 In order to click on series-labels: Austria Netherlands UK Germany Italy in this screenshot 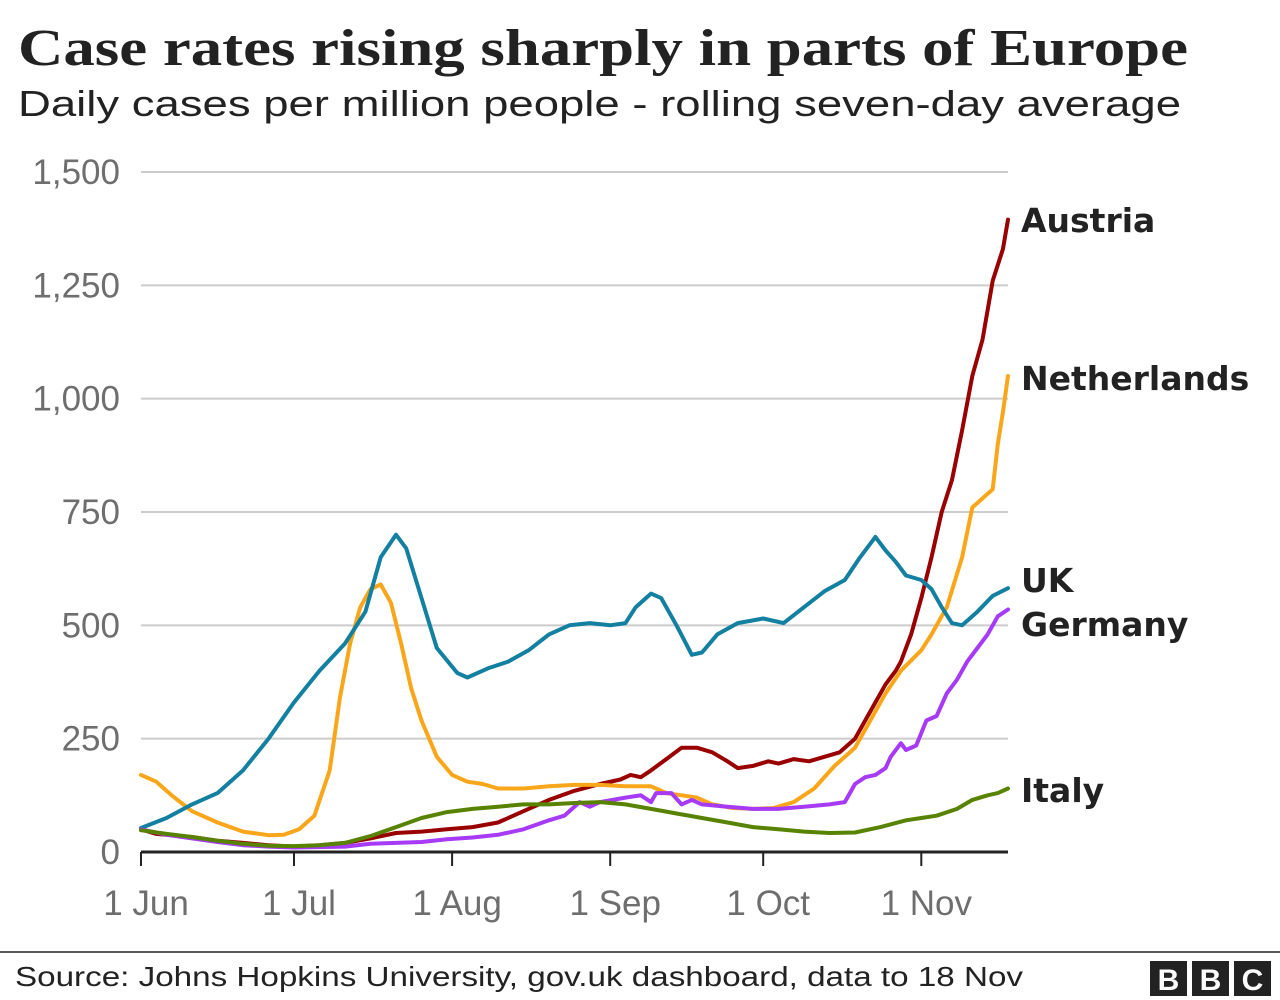, I will do `click(1135, 505)`.